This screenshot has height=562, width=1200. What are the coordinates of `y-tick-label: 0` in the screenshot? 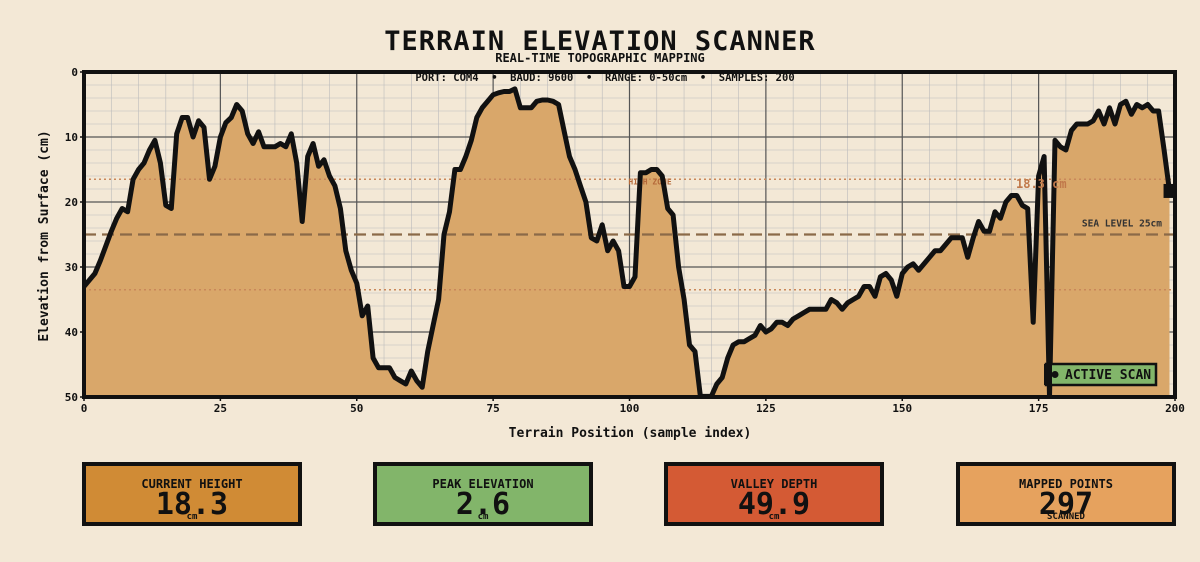 It's located at (74, 72).